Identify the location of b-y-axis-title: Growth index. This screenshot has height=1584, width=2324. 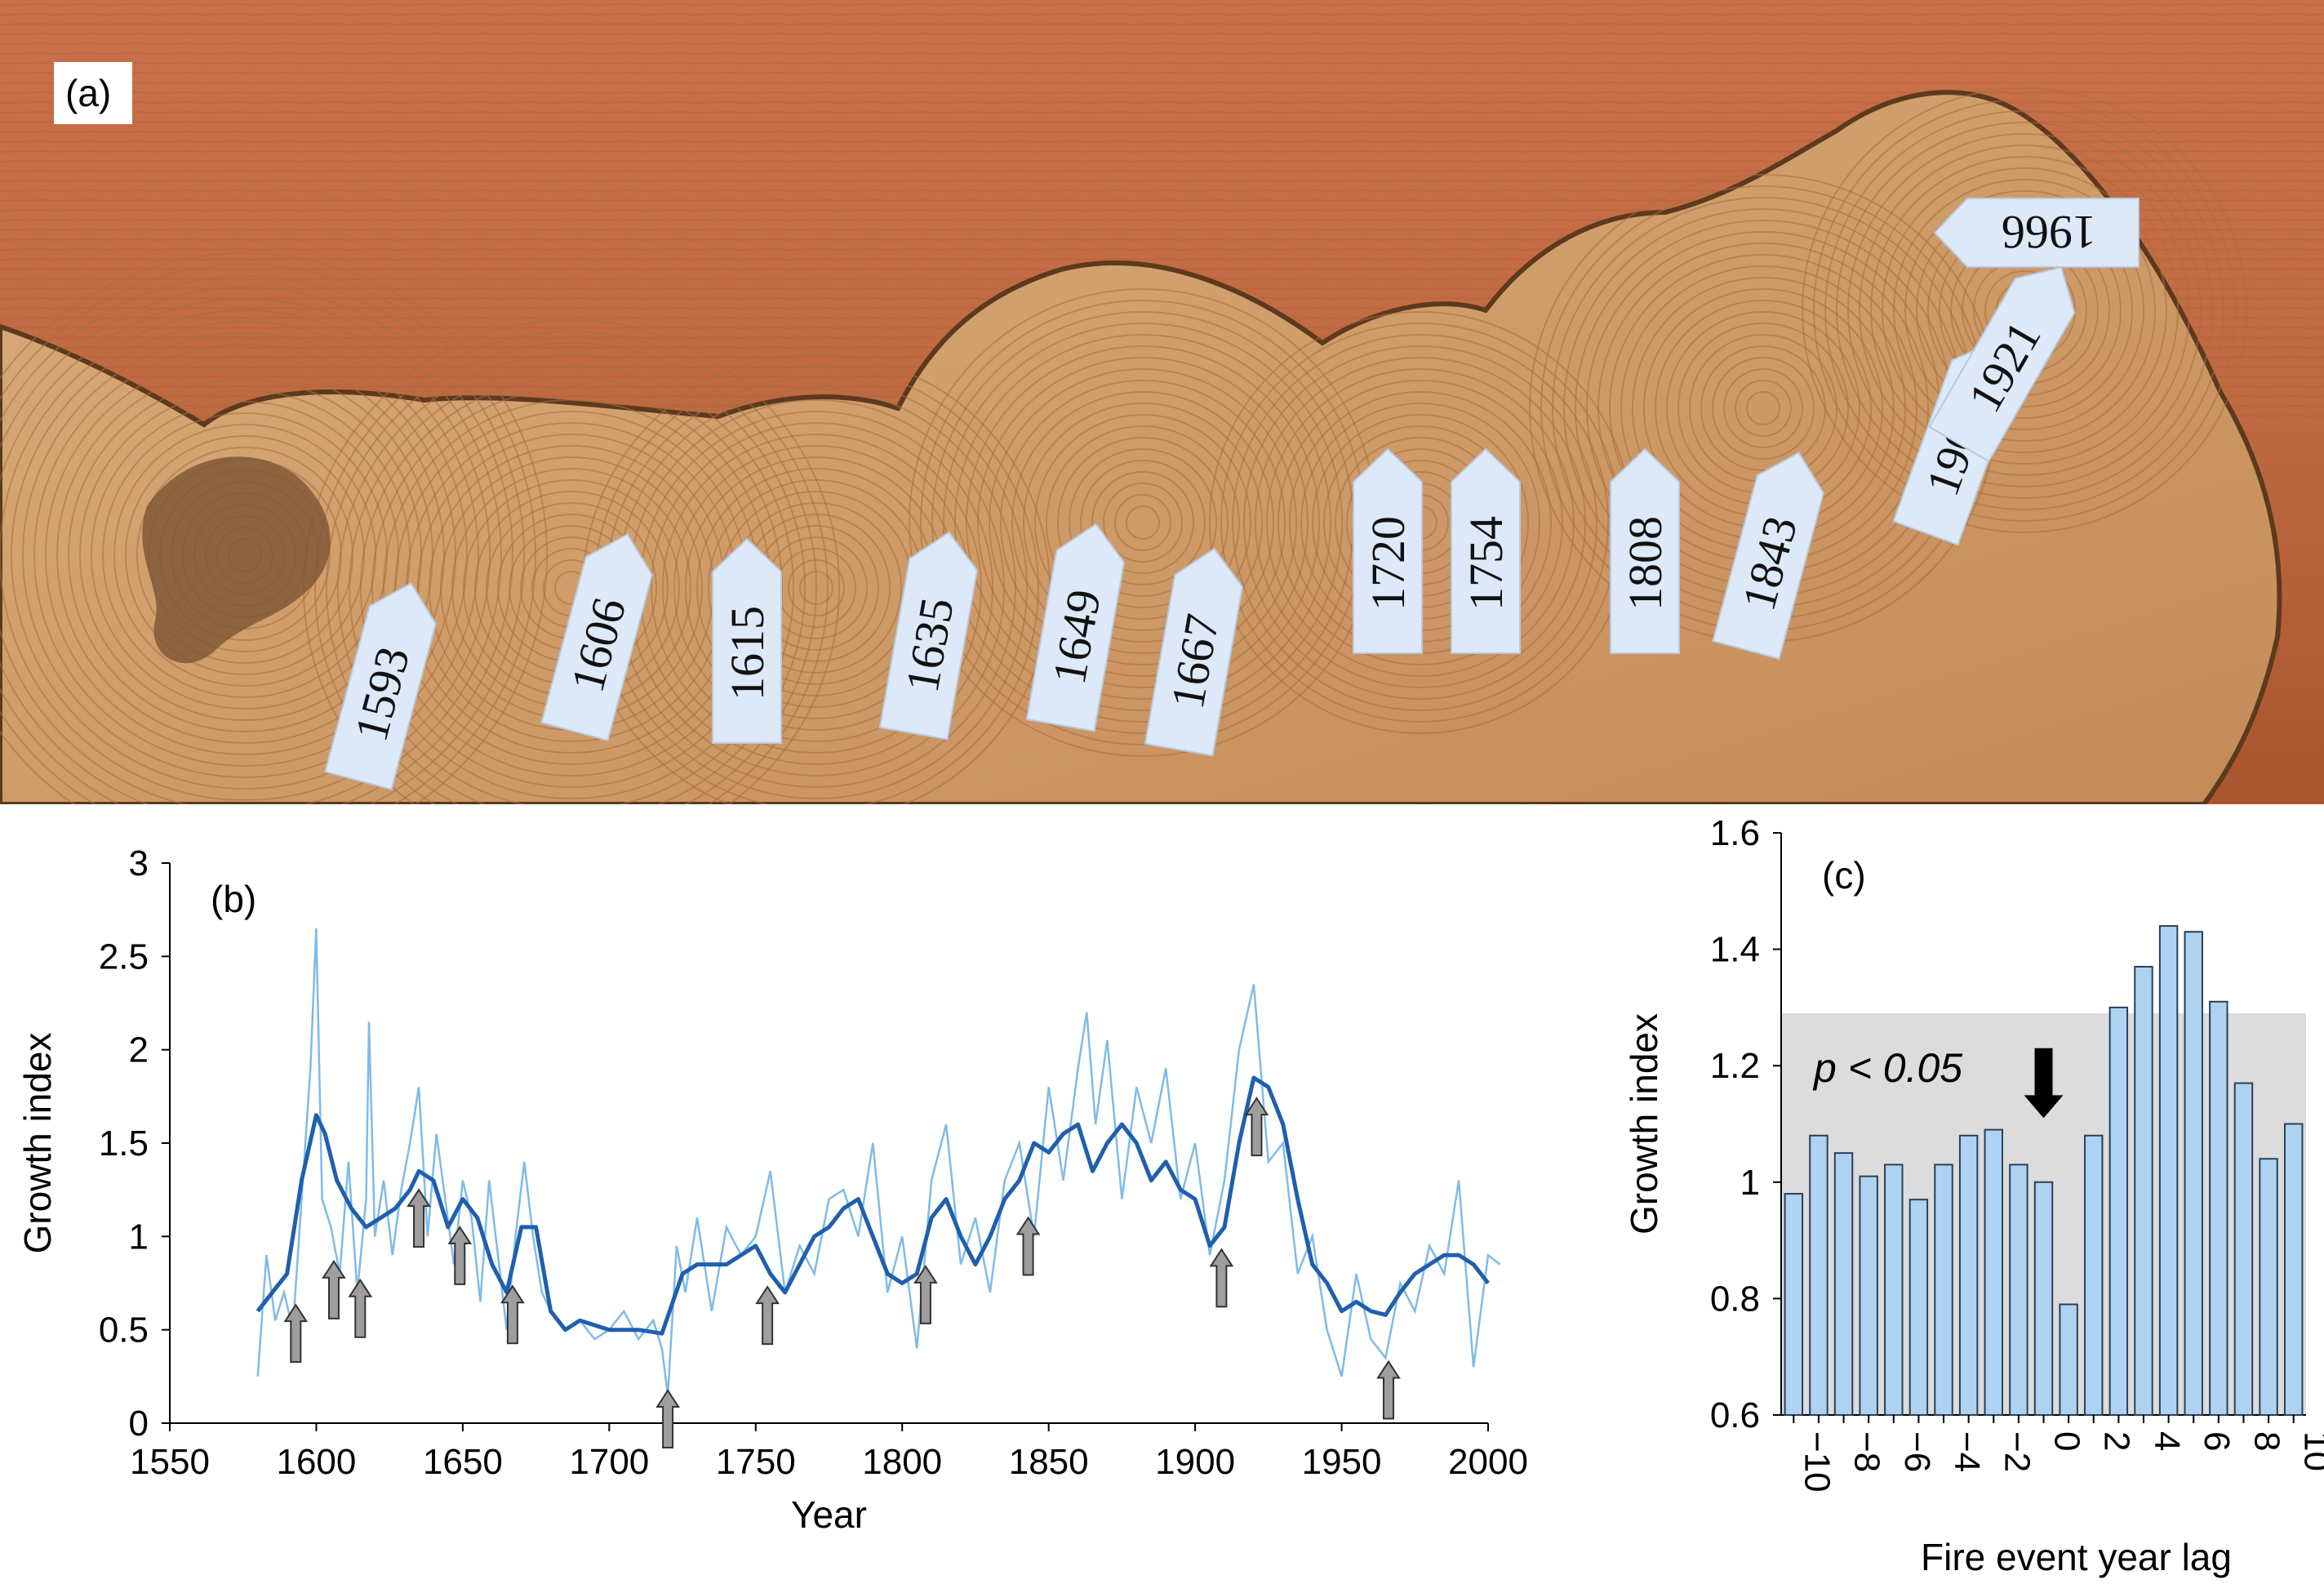
(38, 1142).